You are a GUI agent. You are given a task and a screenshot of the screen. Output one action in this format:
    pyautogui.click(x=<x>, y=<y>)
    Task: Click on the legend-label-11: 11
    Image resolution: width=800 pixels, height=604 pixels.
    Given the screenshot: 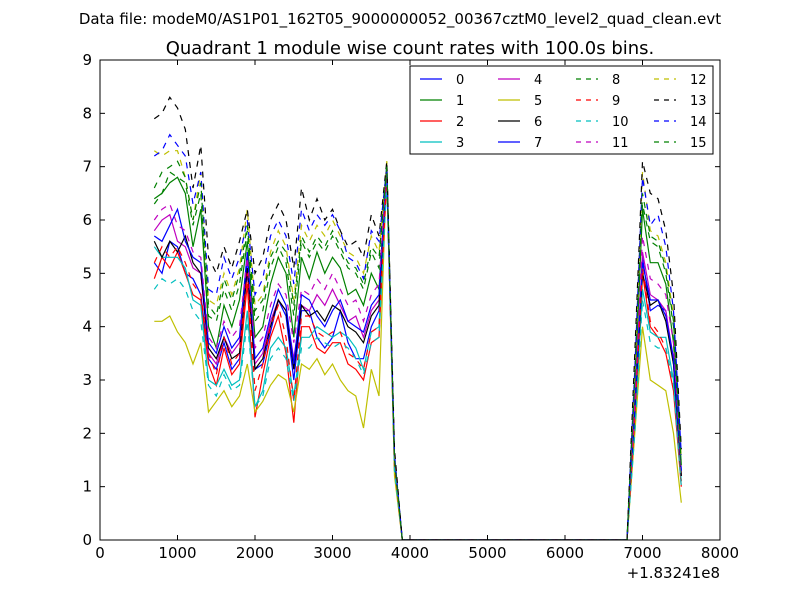 What is the action you would take?
    pyautogui.click(x=620, y=143)
    